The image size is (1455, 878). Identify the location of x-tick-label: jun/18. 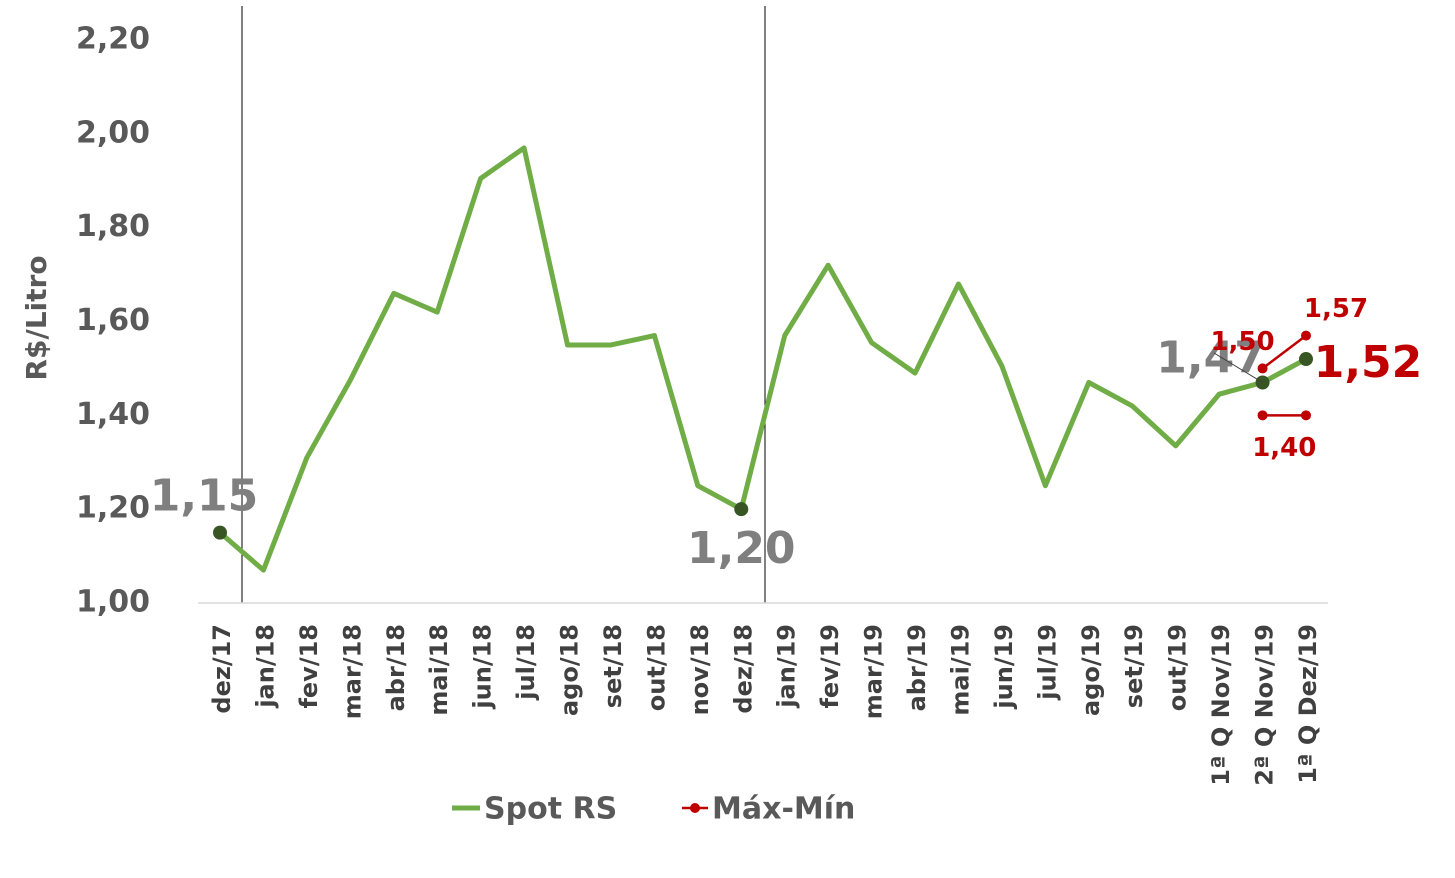
(483, 667).